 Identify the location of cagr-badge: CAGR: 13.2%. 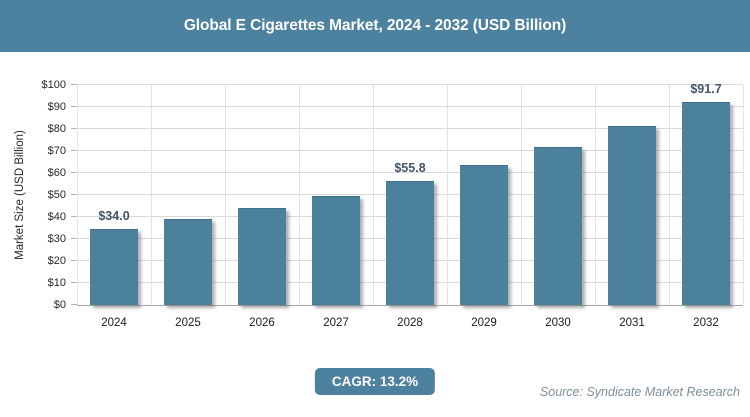
(375, 381).